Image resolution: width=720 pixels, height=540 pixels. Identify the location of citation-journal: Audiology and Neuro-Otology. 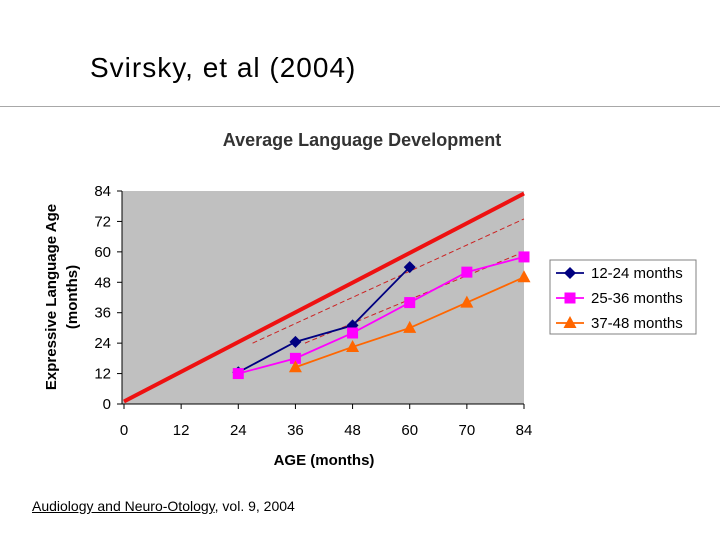
(123, 506).